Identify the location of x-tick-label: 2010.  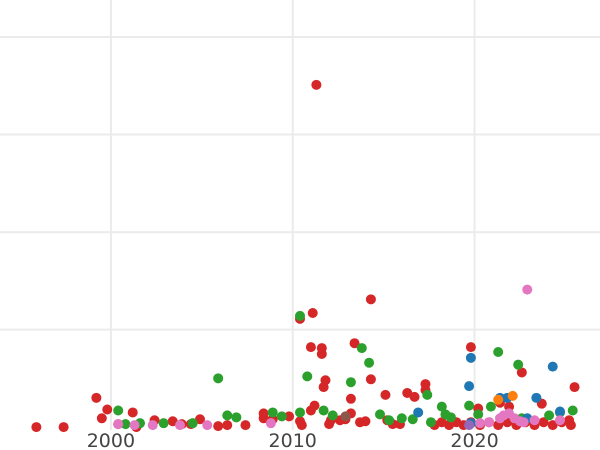
(293, 440).